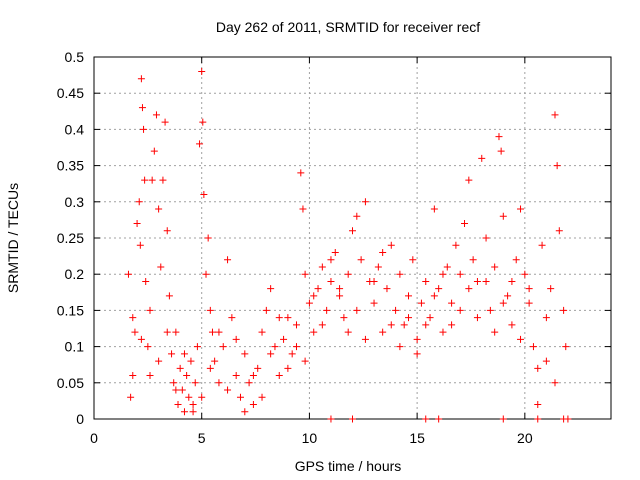  I want to click on y-tick-label: 0.3, so click(75, 202).